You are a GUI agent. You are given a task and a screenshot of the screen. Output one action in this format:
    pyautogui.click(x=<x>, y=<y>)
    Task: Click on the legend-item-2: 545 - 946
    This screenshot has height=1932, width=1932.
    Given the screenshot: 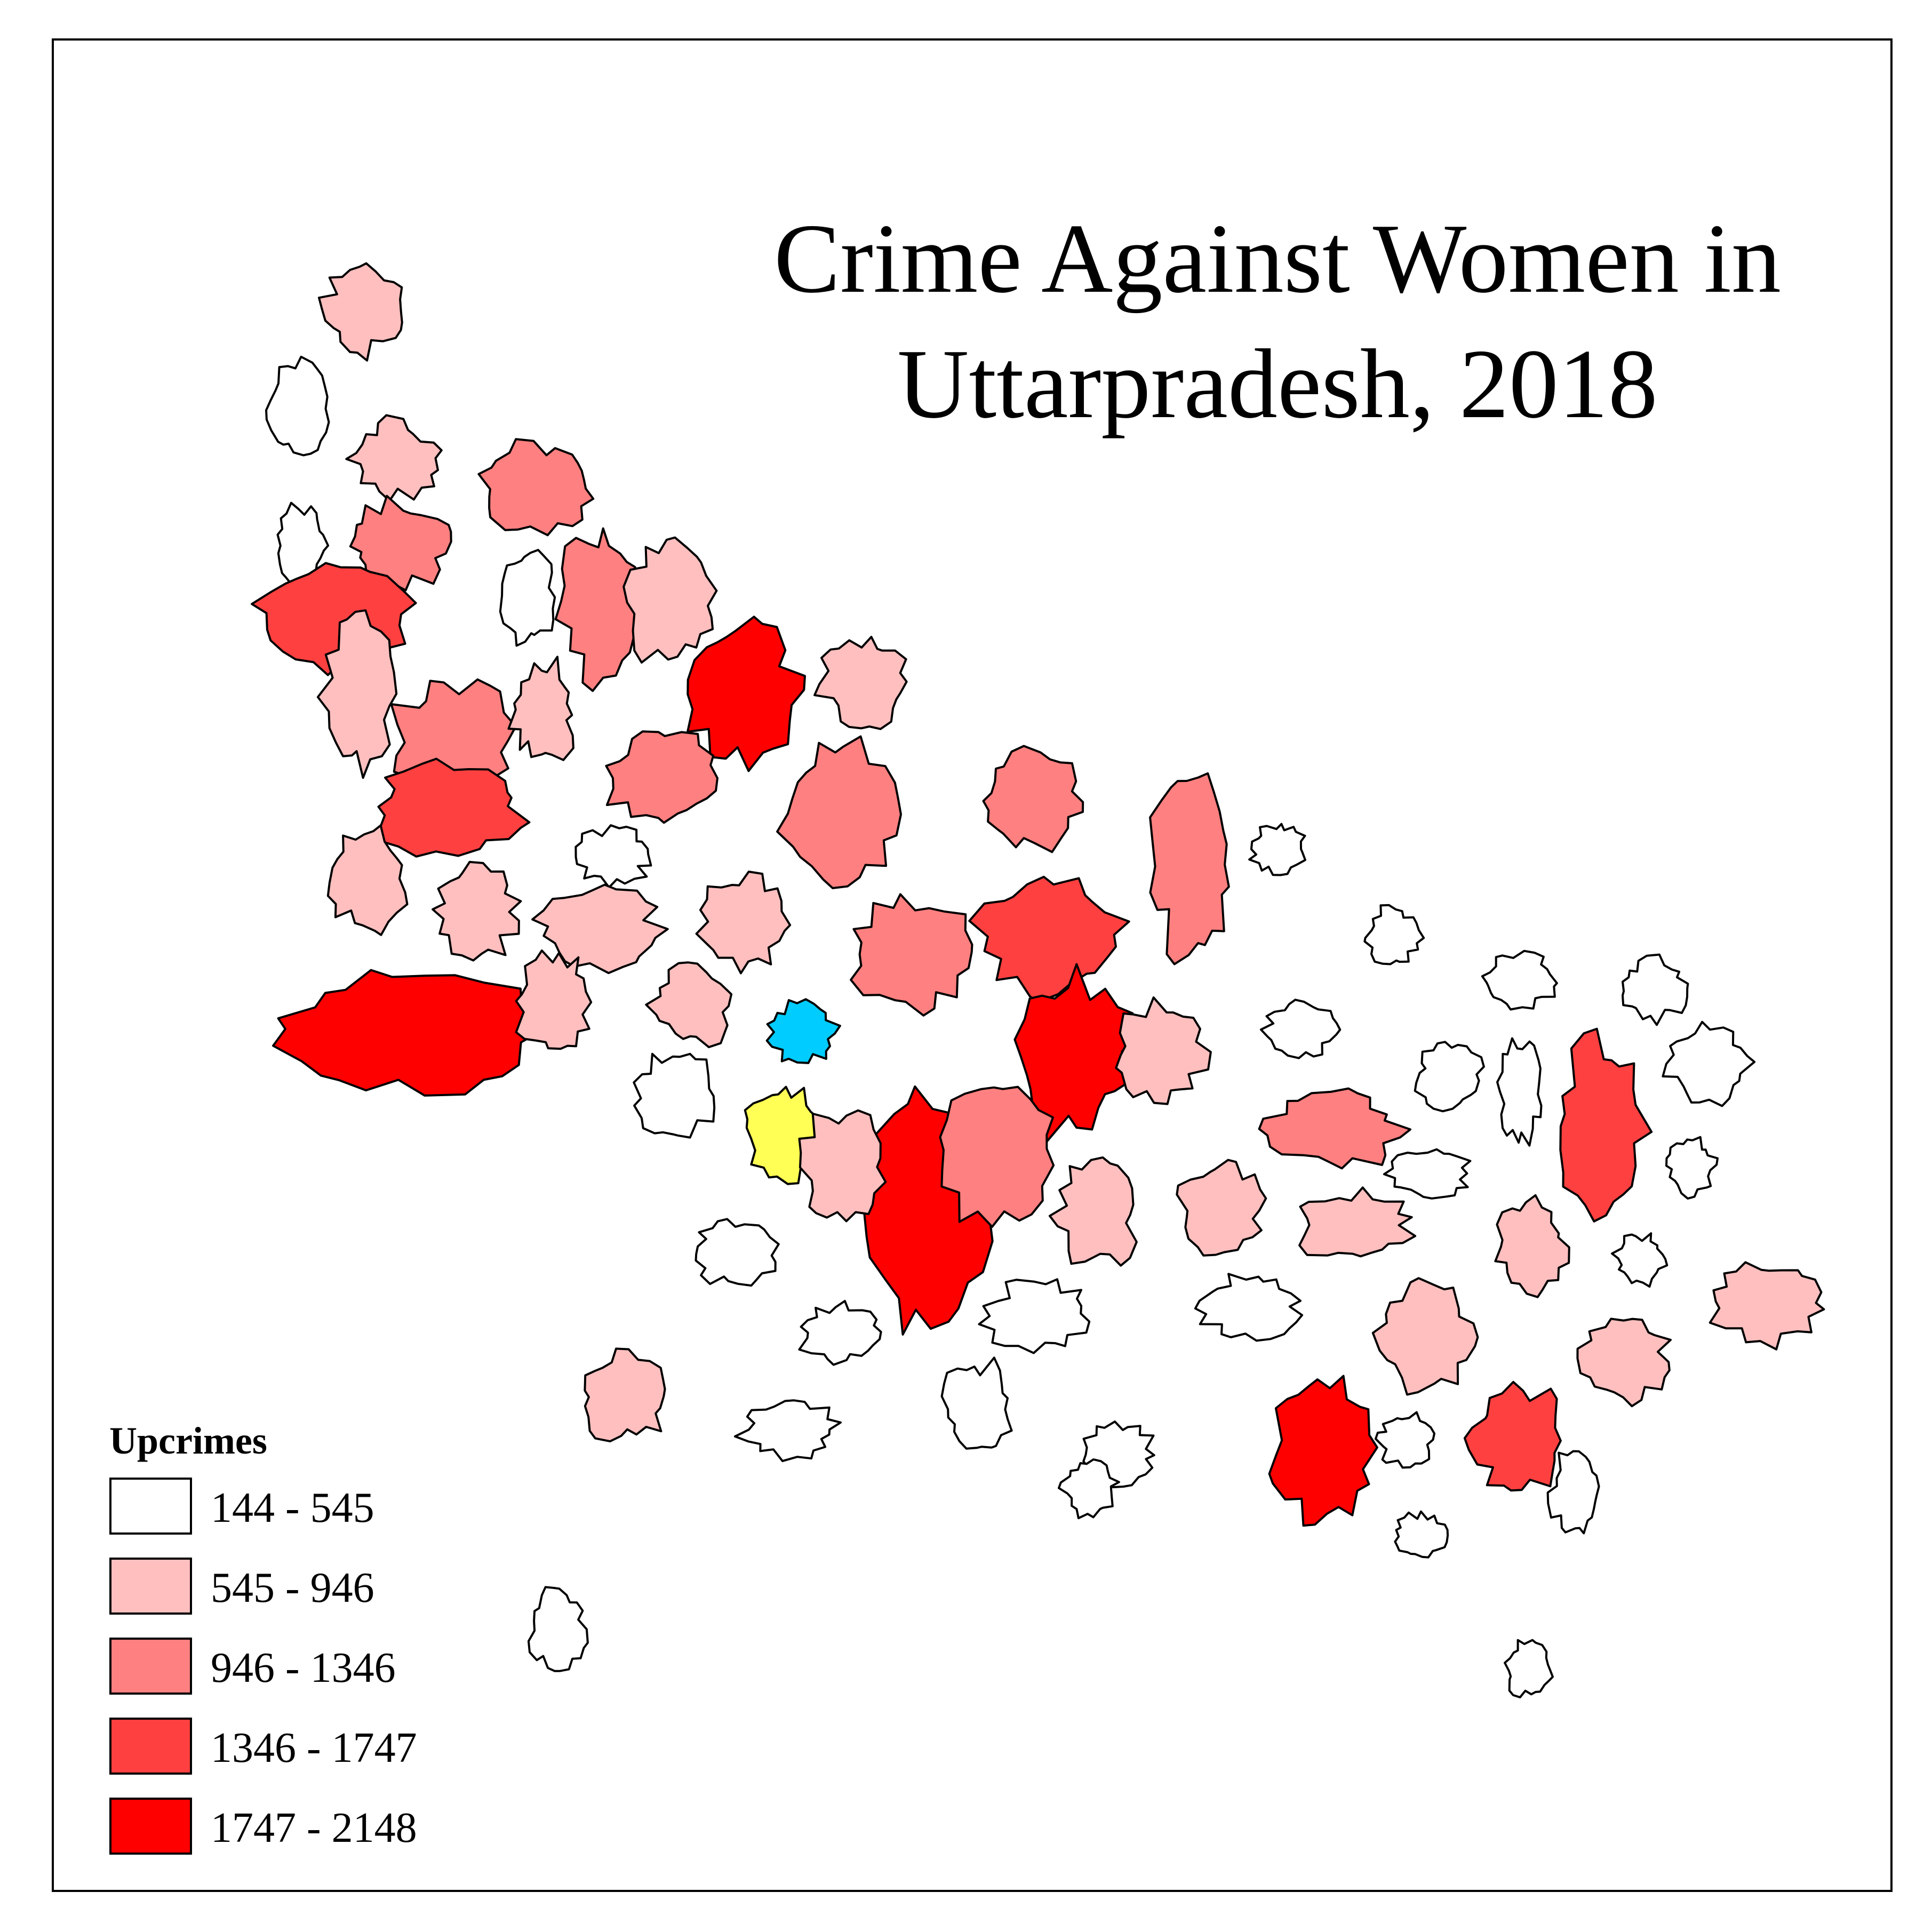 What is the action you would take?
    pyautogui.click(x=349, y=1587)
    